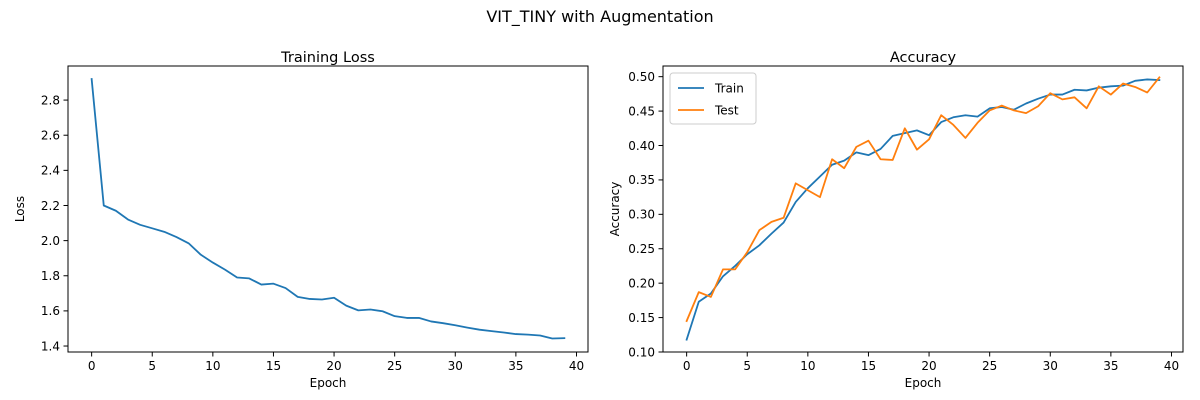 This screenshot has width=1200, height=400. I want to click on figure-title: VIT_TINY with Augmentation, so click(599, 17).